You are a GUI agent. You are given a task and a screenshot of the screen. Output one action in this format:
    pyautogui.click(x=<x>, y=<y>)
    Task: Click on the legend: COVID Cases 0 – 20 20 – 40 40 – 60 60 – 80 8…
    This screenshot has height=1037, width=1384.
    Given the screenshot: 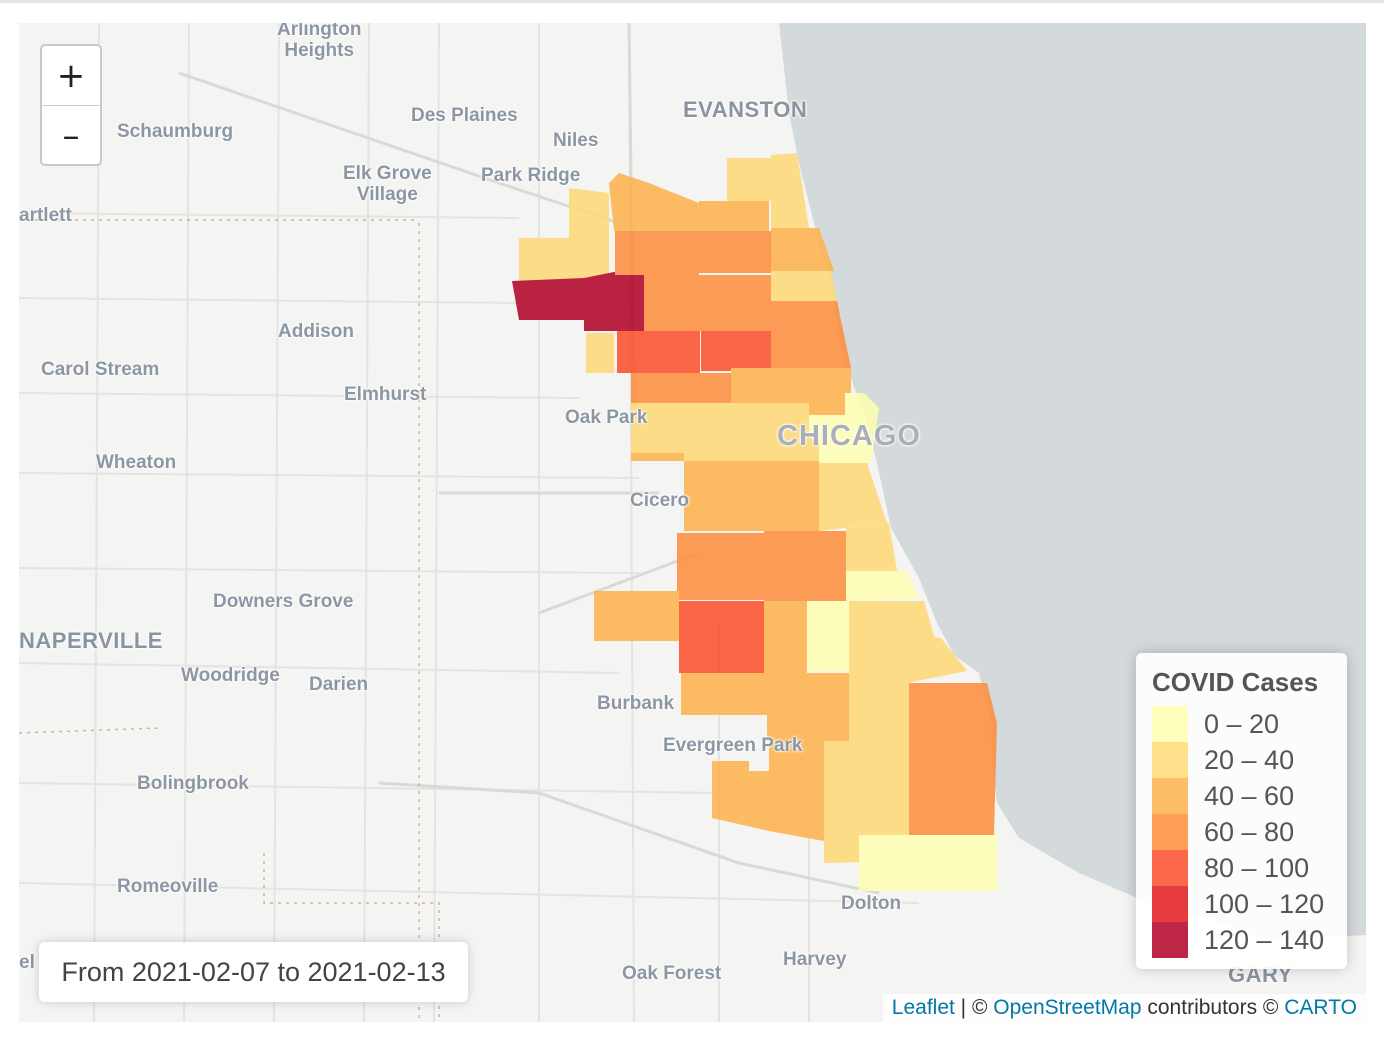 What is the action you would take?
    pyautogui.click(x=1241, y=811)
    